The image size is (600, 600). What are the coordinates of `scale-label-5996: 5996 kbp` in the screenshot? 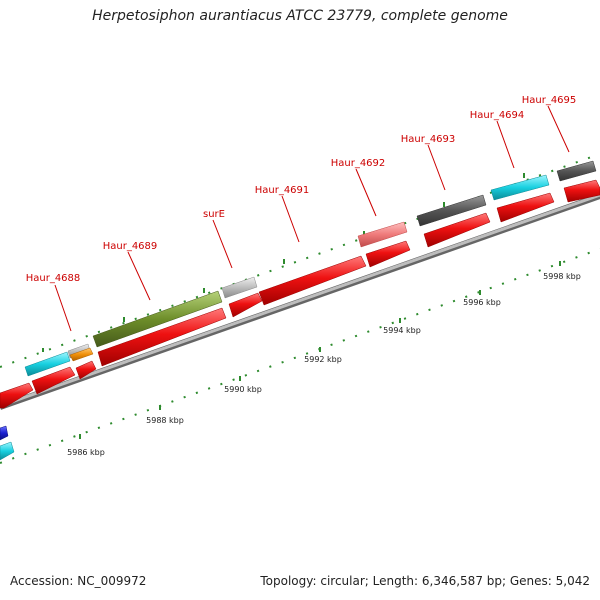 It's located at (482, 302).